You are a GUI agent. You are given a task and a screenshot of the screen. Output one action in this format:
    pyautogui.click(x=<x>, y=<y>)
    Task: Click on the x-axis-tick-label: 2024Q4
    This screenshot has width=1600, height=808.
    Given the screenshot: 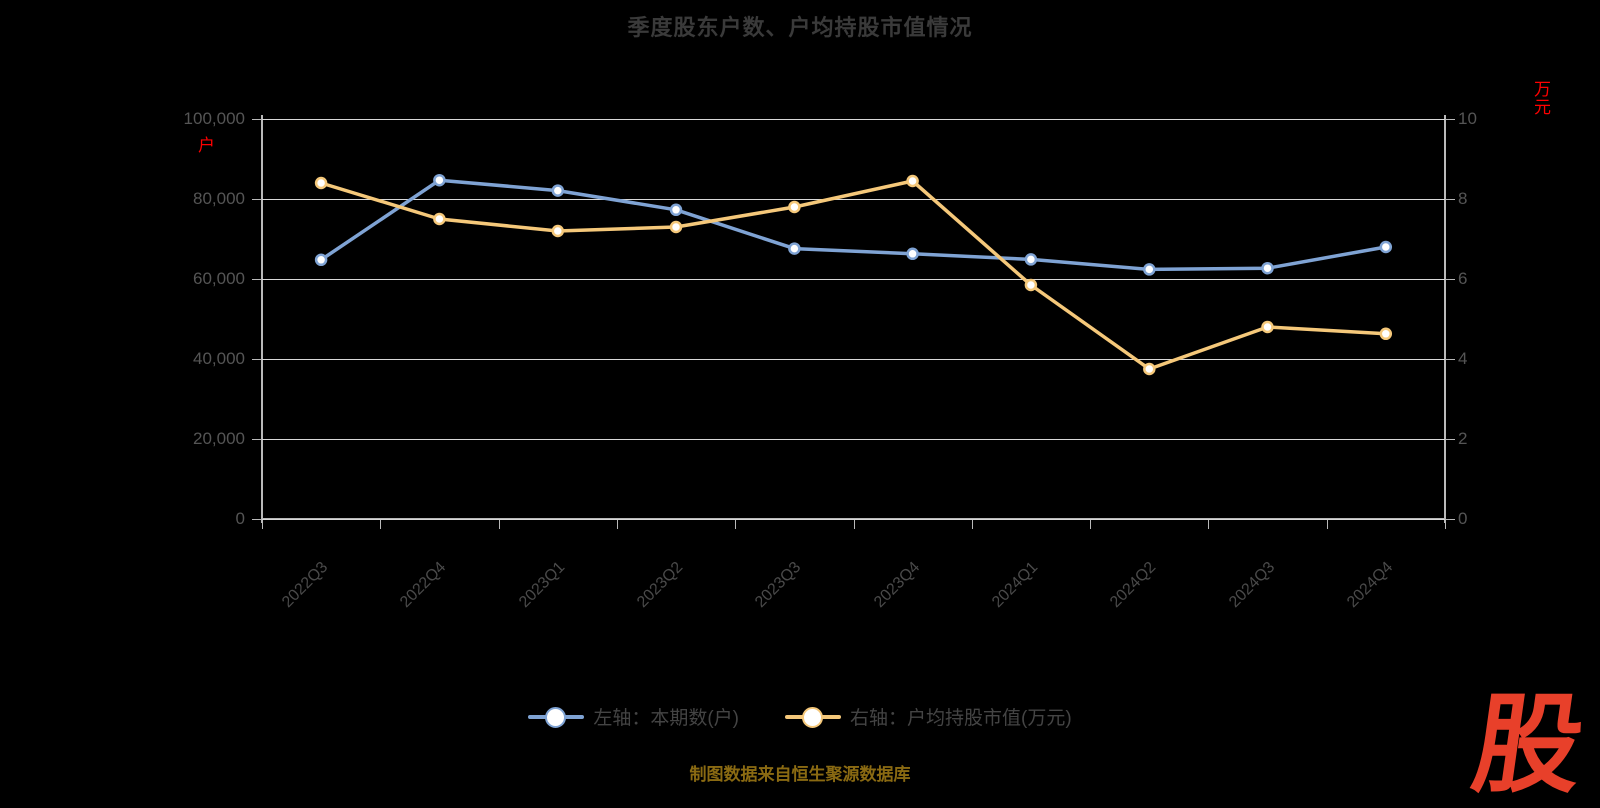 What is the action you would take?
    pyautogui.click(x=1370, y=585)
    